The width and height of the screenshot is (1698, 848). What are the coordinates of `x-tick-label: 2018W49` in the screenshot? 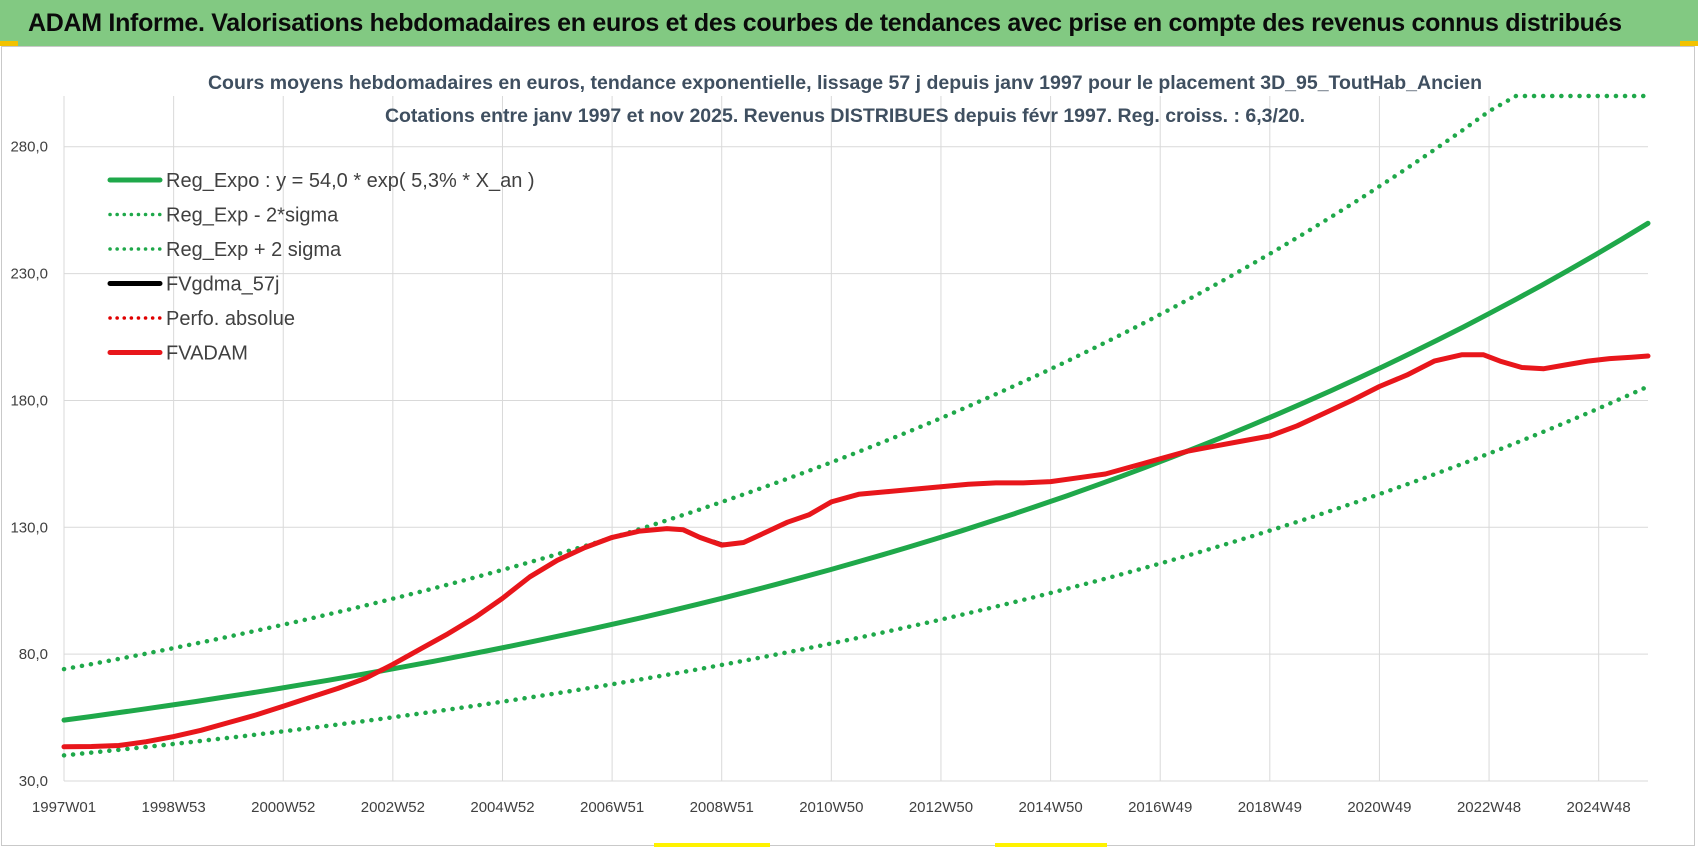 It's located at (1270, 807).